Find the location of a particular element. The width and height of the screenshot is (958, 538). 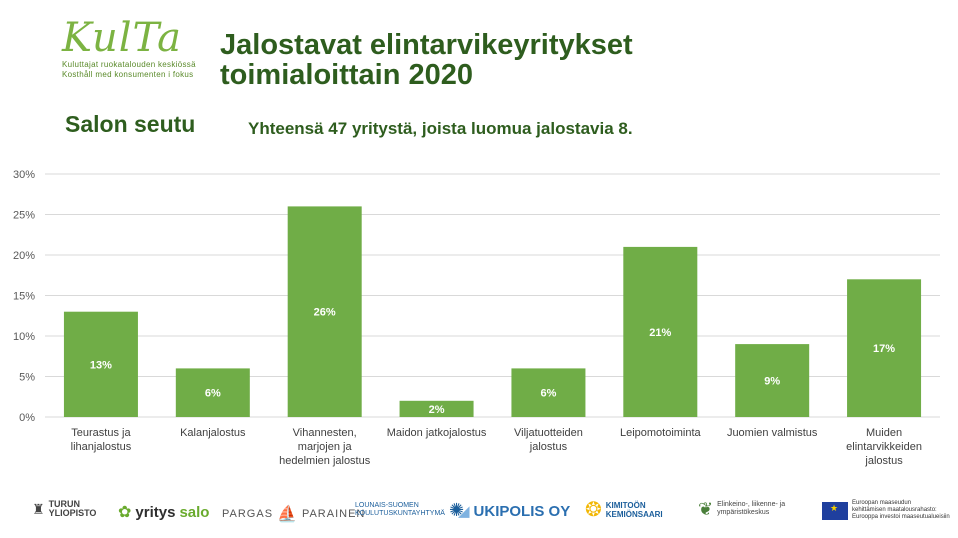

data-label: 26% is located at coordinates (325, 313).